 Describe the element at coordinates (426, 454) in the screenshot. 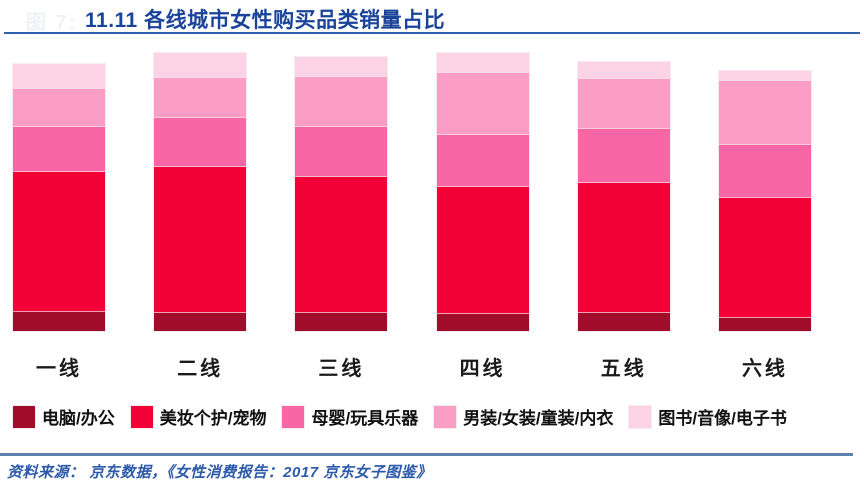

I see `footer-divider-line` at that location.